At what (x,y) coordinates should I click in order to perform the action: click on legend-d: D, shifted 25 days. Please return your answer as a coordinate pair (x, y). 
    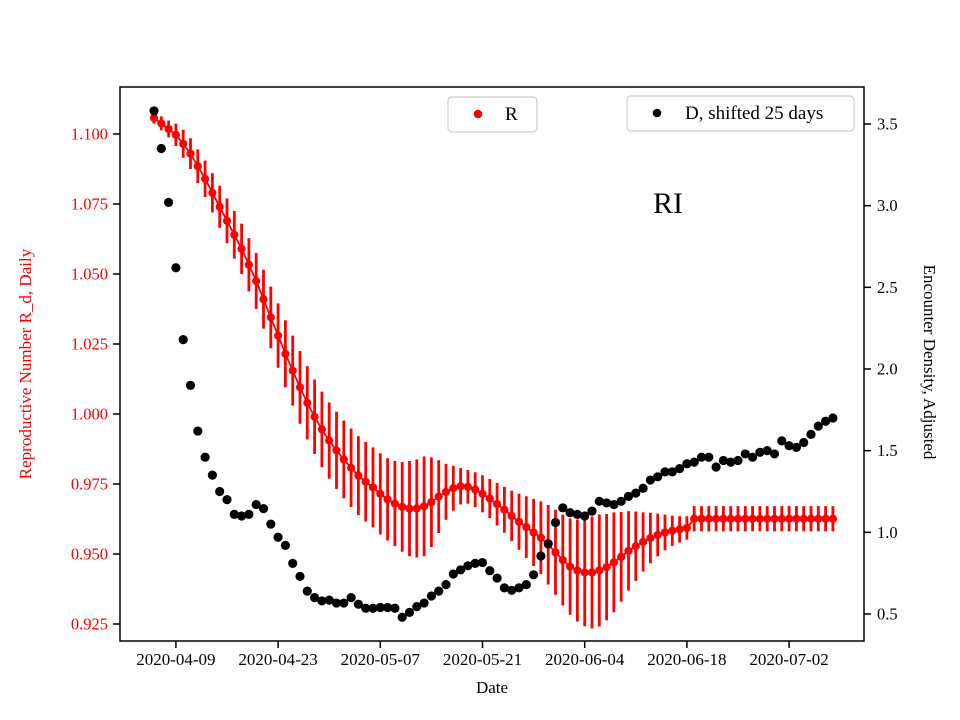
    Looking at the image, I should click on (740, 113).